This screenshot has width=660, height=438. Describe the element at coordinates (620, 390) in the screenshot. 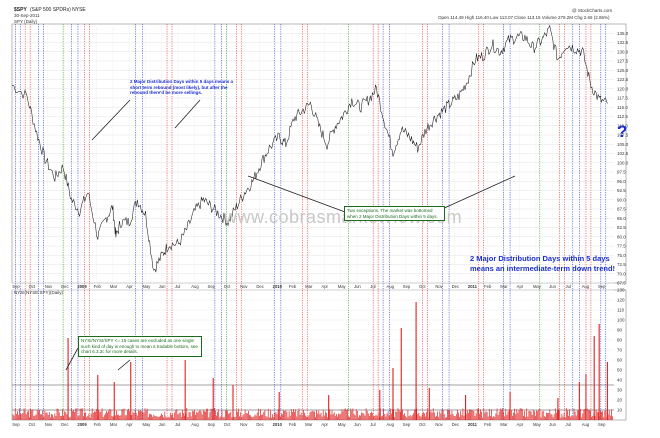

I see `indicator-tick-label: 30` at that location.